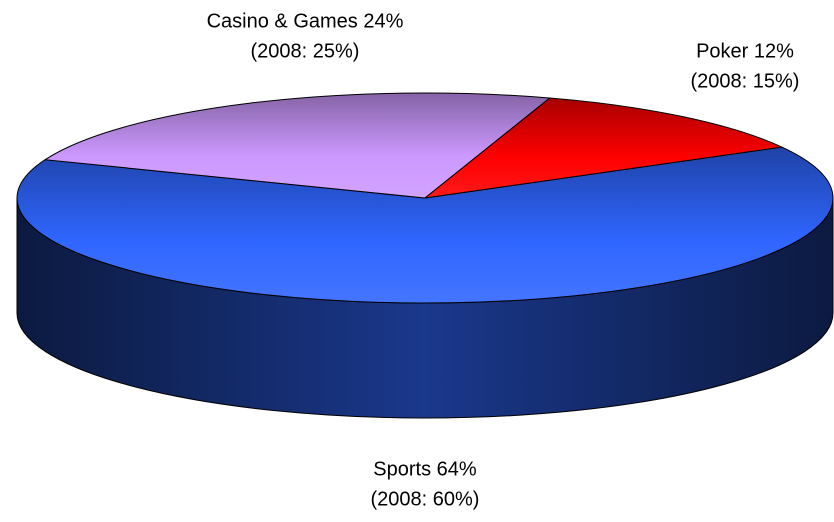 This screenshot has height=522, width=834. What do you see at coordinates (305, 21) in the screenshot?
I see `slice-label: Casino & Games 24%` at bounding box center [305, 21].